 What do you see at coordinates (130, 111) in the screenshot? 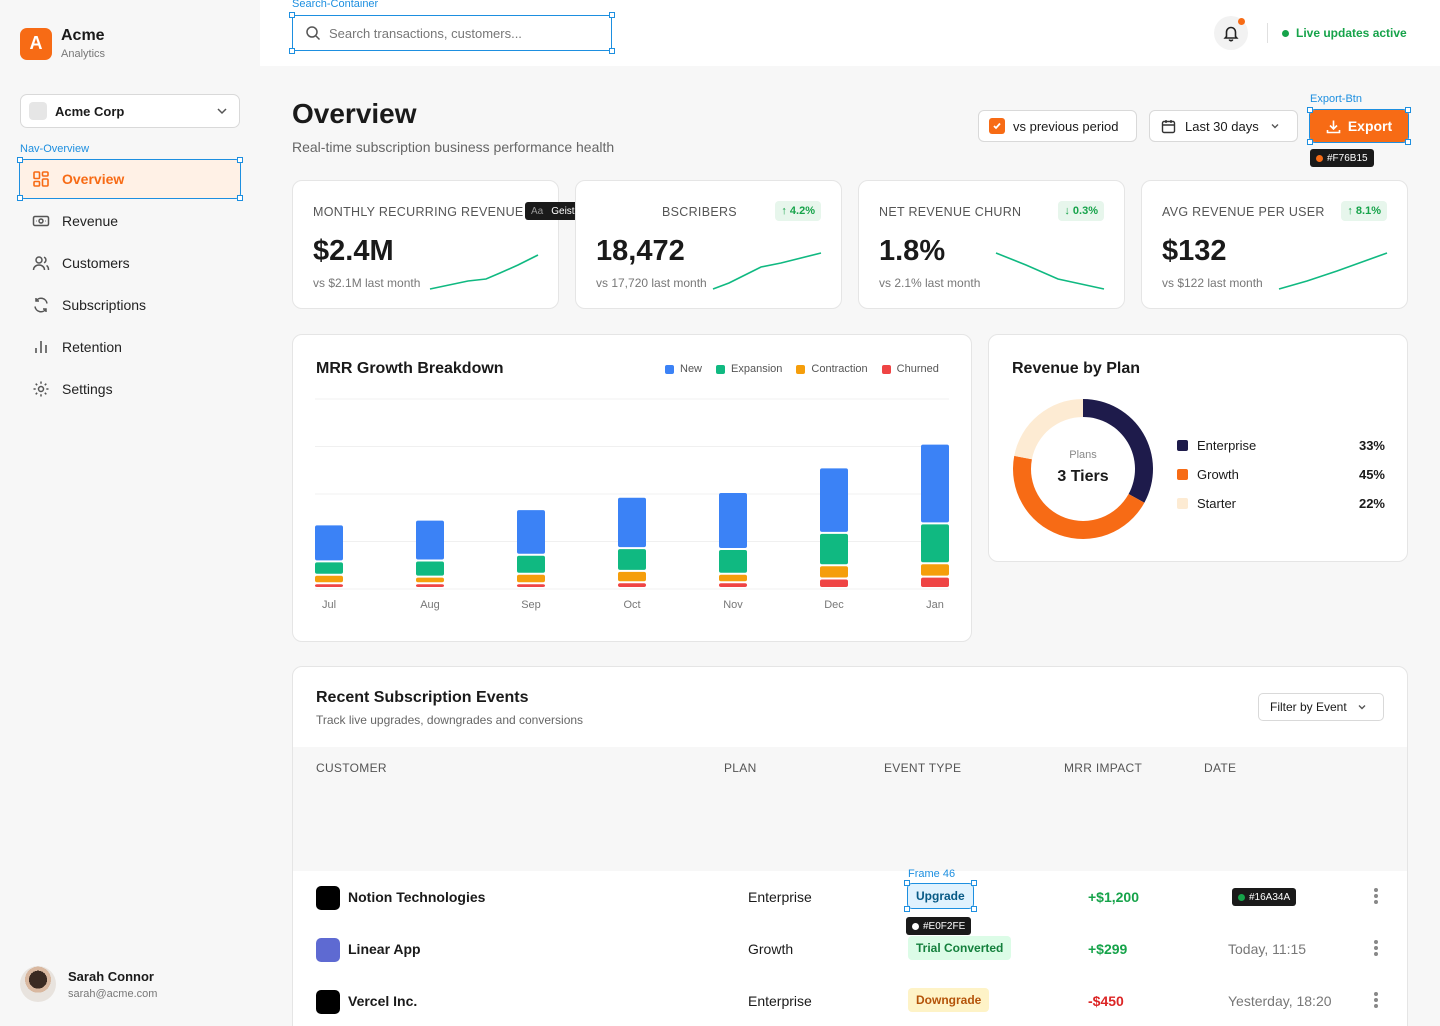
I see `org-selector: Acme Corp` at bounding box center [130, 111].